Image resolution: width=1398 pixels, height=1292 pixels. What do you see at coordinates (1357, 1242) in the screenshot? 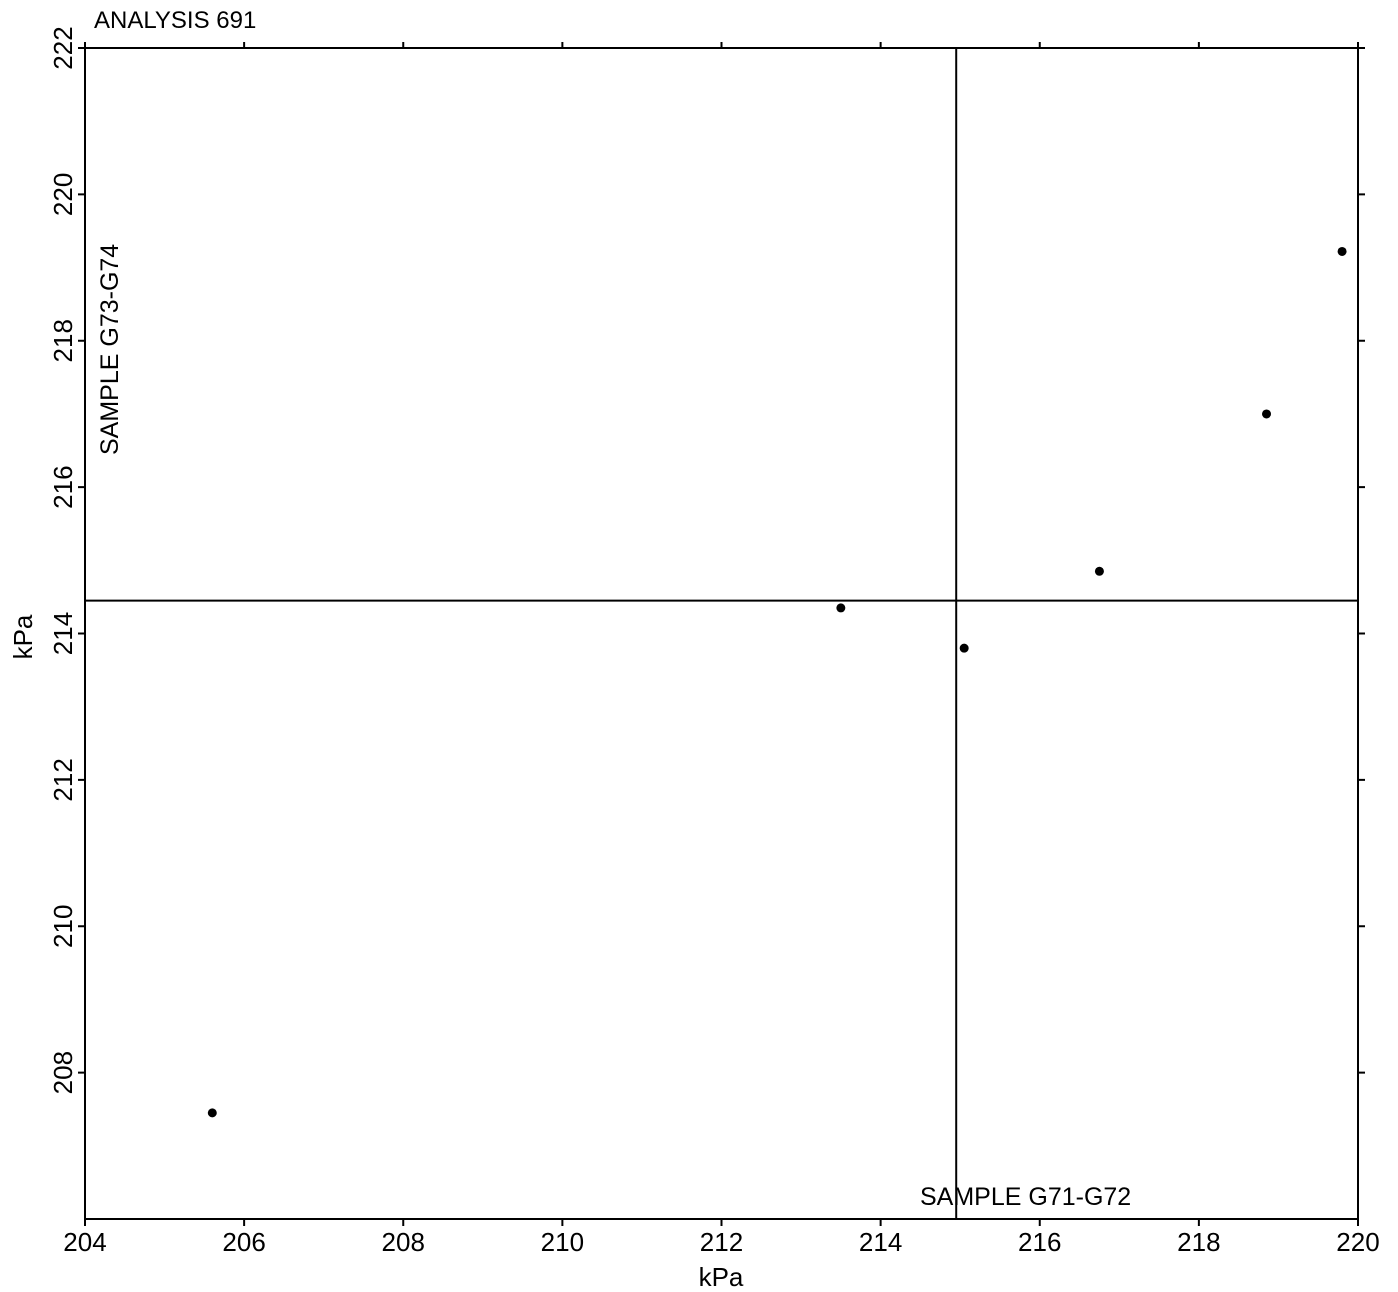
I see `x-tick-label: 220` at bounding box center [1357, 1242].